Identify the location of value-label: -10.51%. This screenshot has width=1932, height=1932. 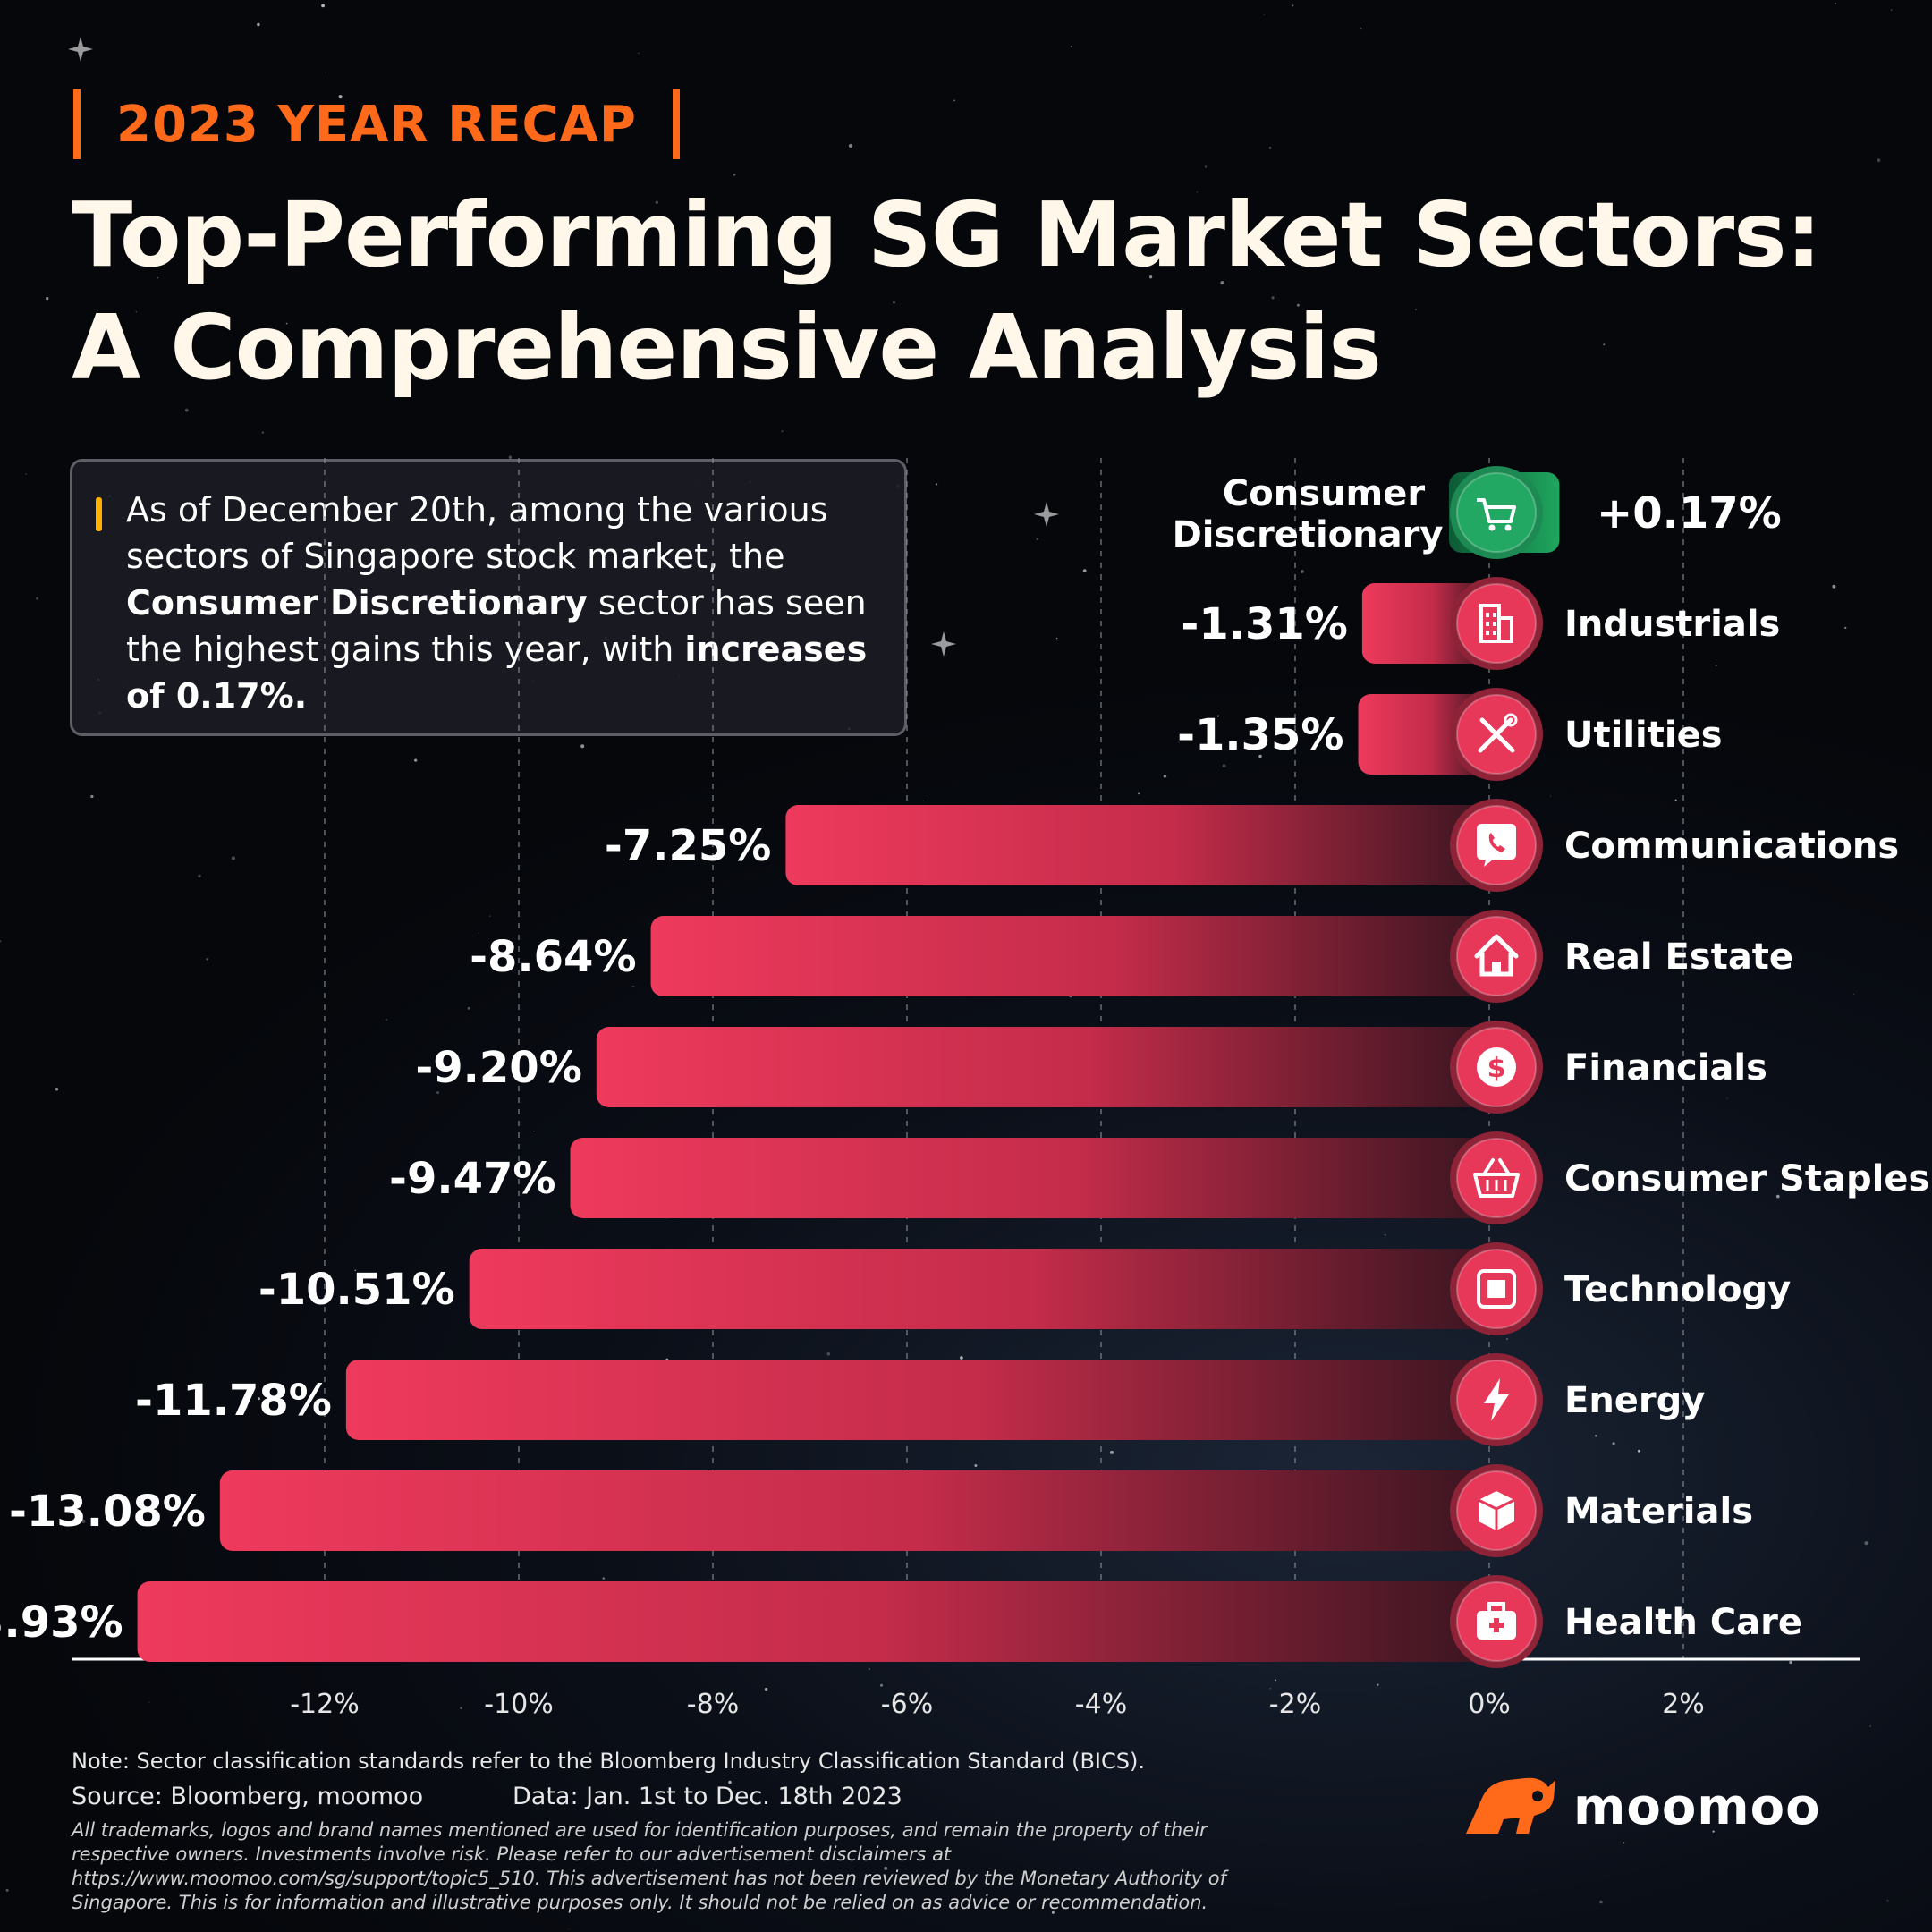
(356, 1290).